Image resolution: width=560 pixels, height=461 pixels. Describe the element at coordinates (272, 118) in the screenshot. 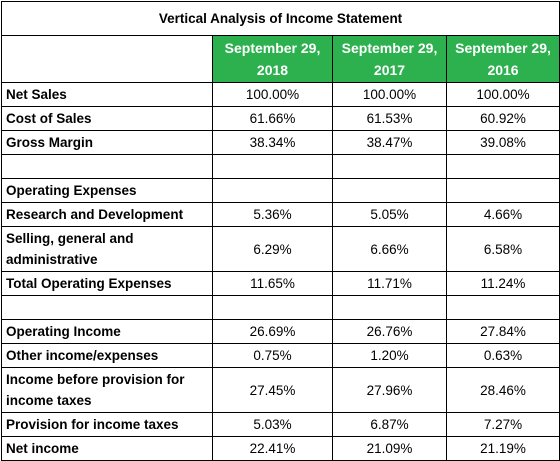

I see `value-cell: 61.66%` at that location.